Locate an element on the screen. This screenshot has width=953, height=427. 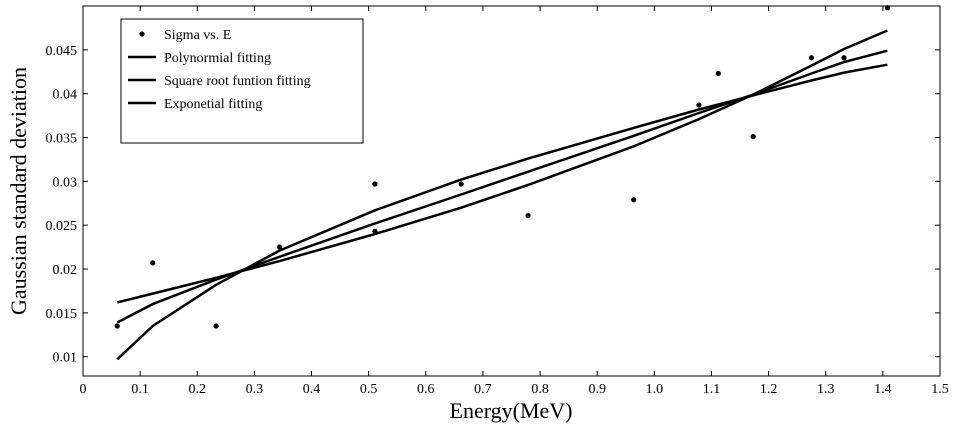
x-tick-label: 1.3 is located at coordinates (826, 389).